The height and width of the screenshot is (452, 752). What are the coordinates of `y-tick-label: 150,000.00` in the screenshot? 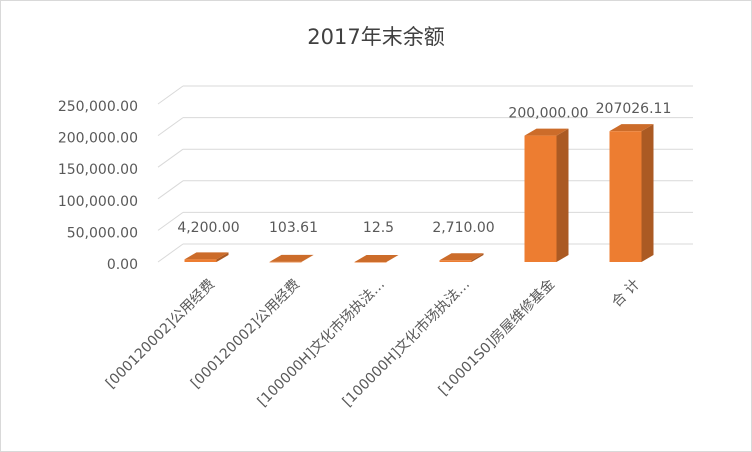 It's located at (98, 170).